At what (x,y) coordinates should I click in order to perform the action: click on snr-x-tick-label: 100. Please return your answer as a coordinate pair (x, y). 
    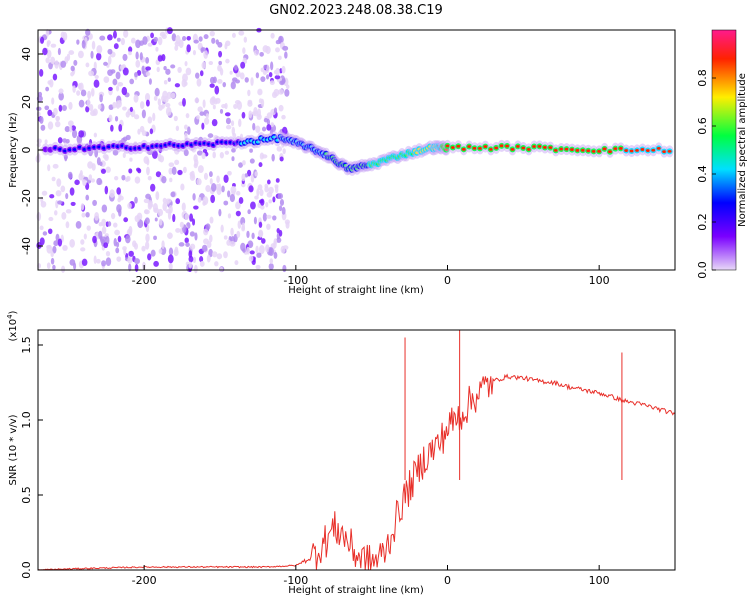
    Looking at the image, I should click on (599, 580).